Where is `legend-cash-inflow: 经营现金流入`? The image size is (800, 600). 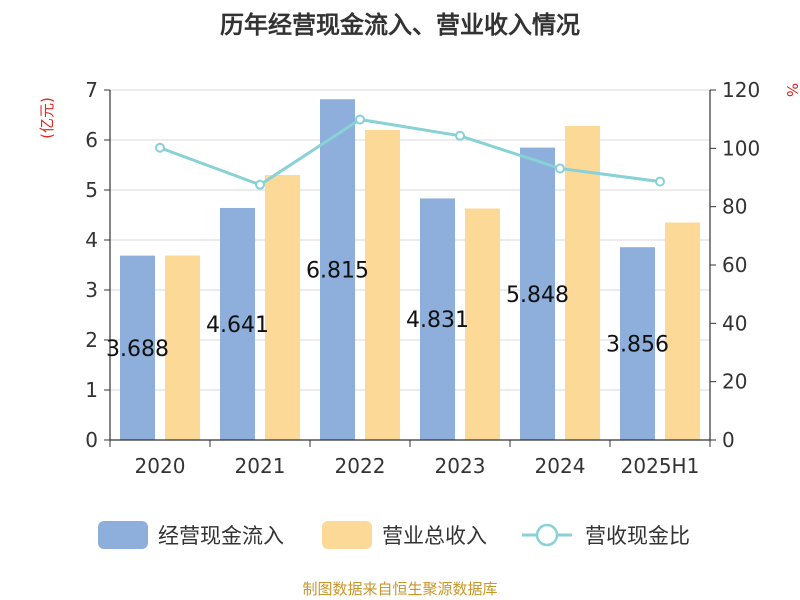
legend-cash-inflow: 经营现金流入 is located at coordinates (191, 535).